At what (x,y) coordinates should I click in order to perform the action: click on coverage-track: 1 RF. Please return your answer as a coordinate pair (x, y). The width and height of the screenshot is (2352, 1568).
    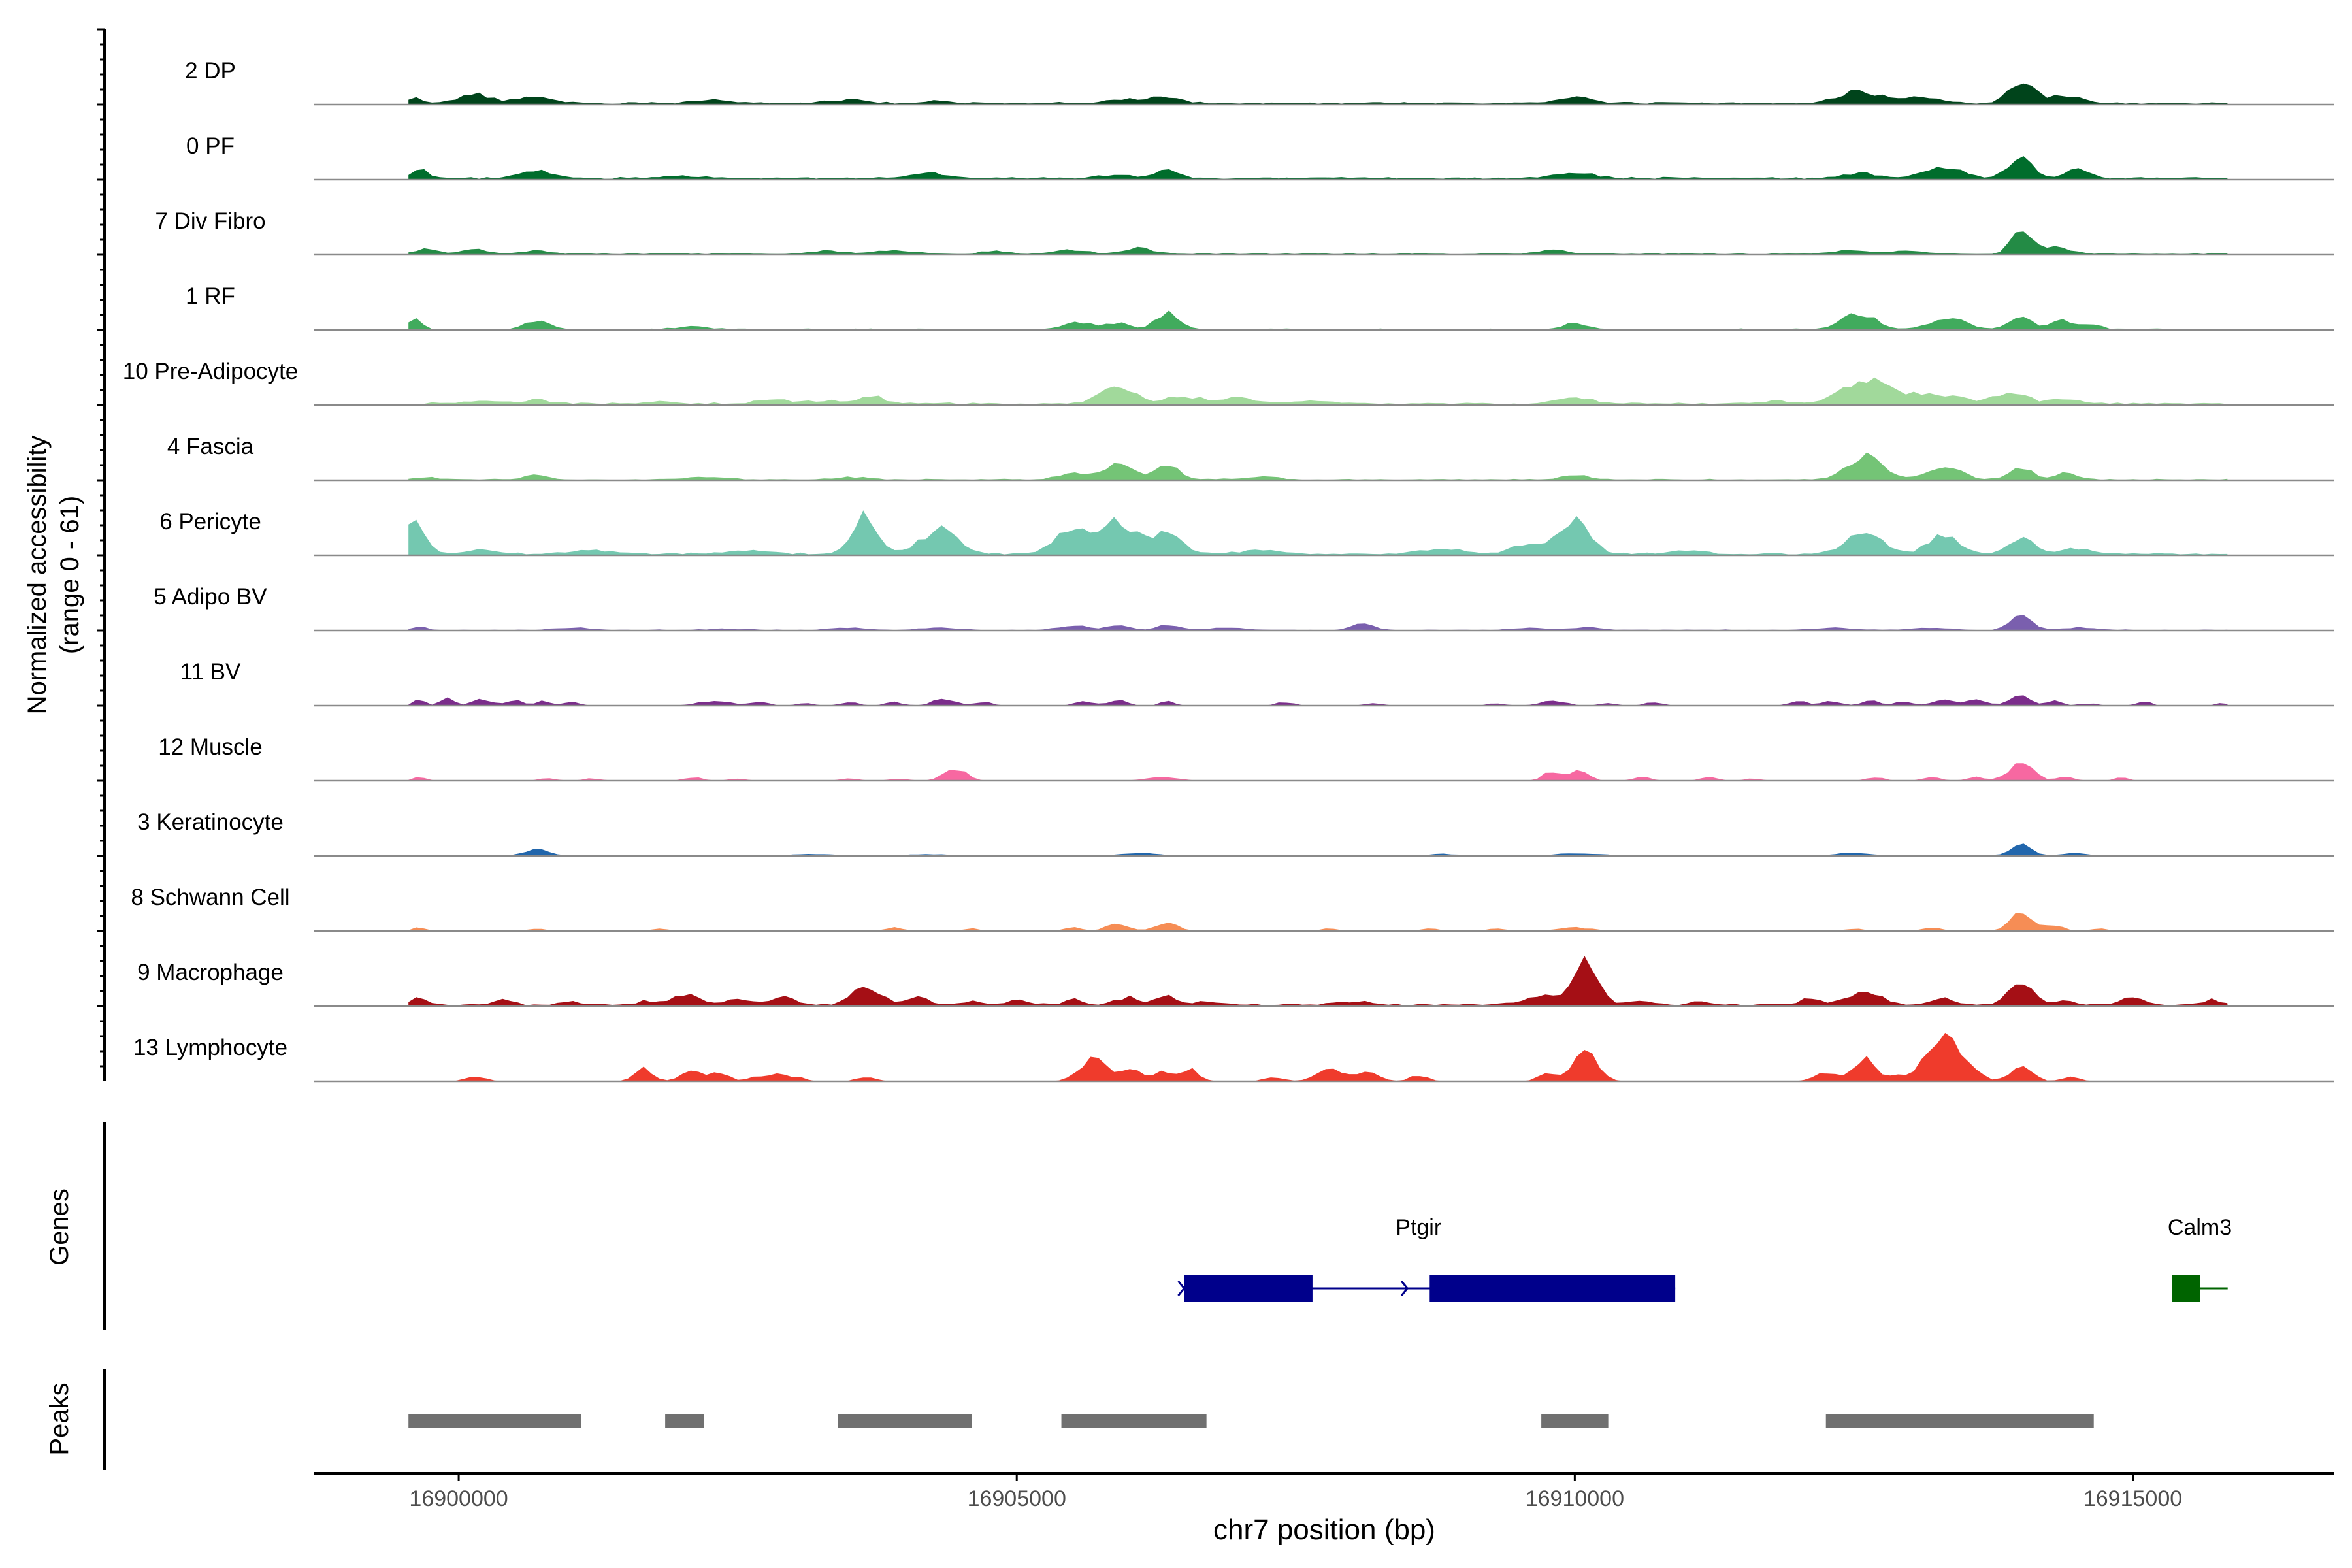
    Looking at the image, I should click on (1260, 307).